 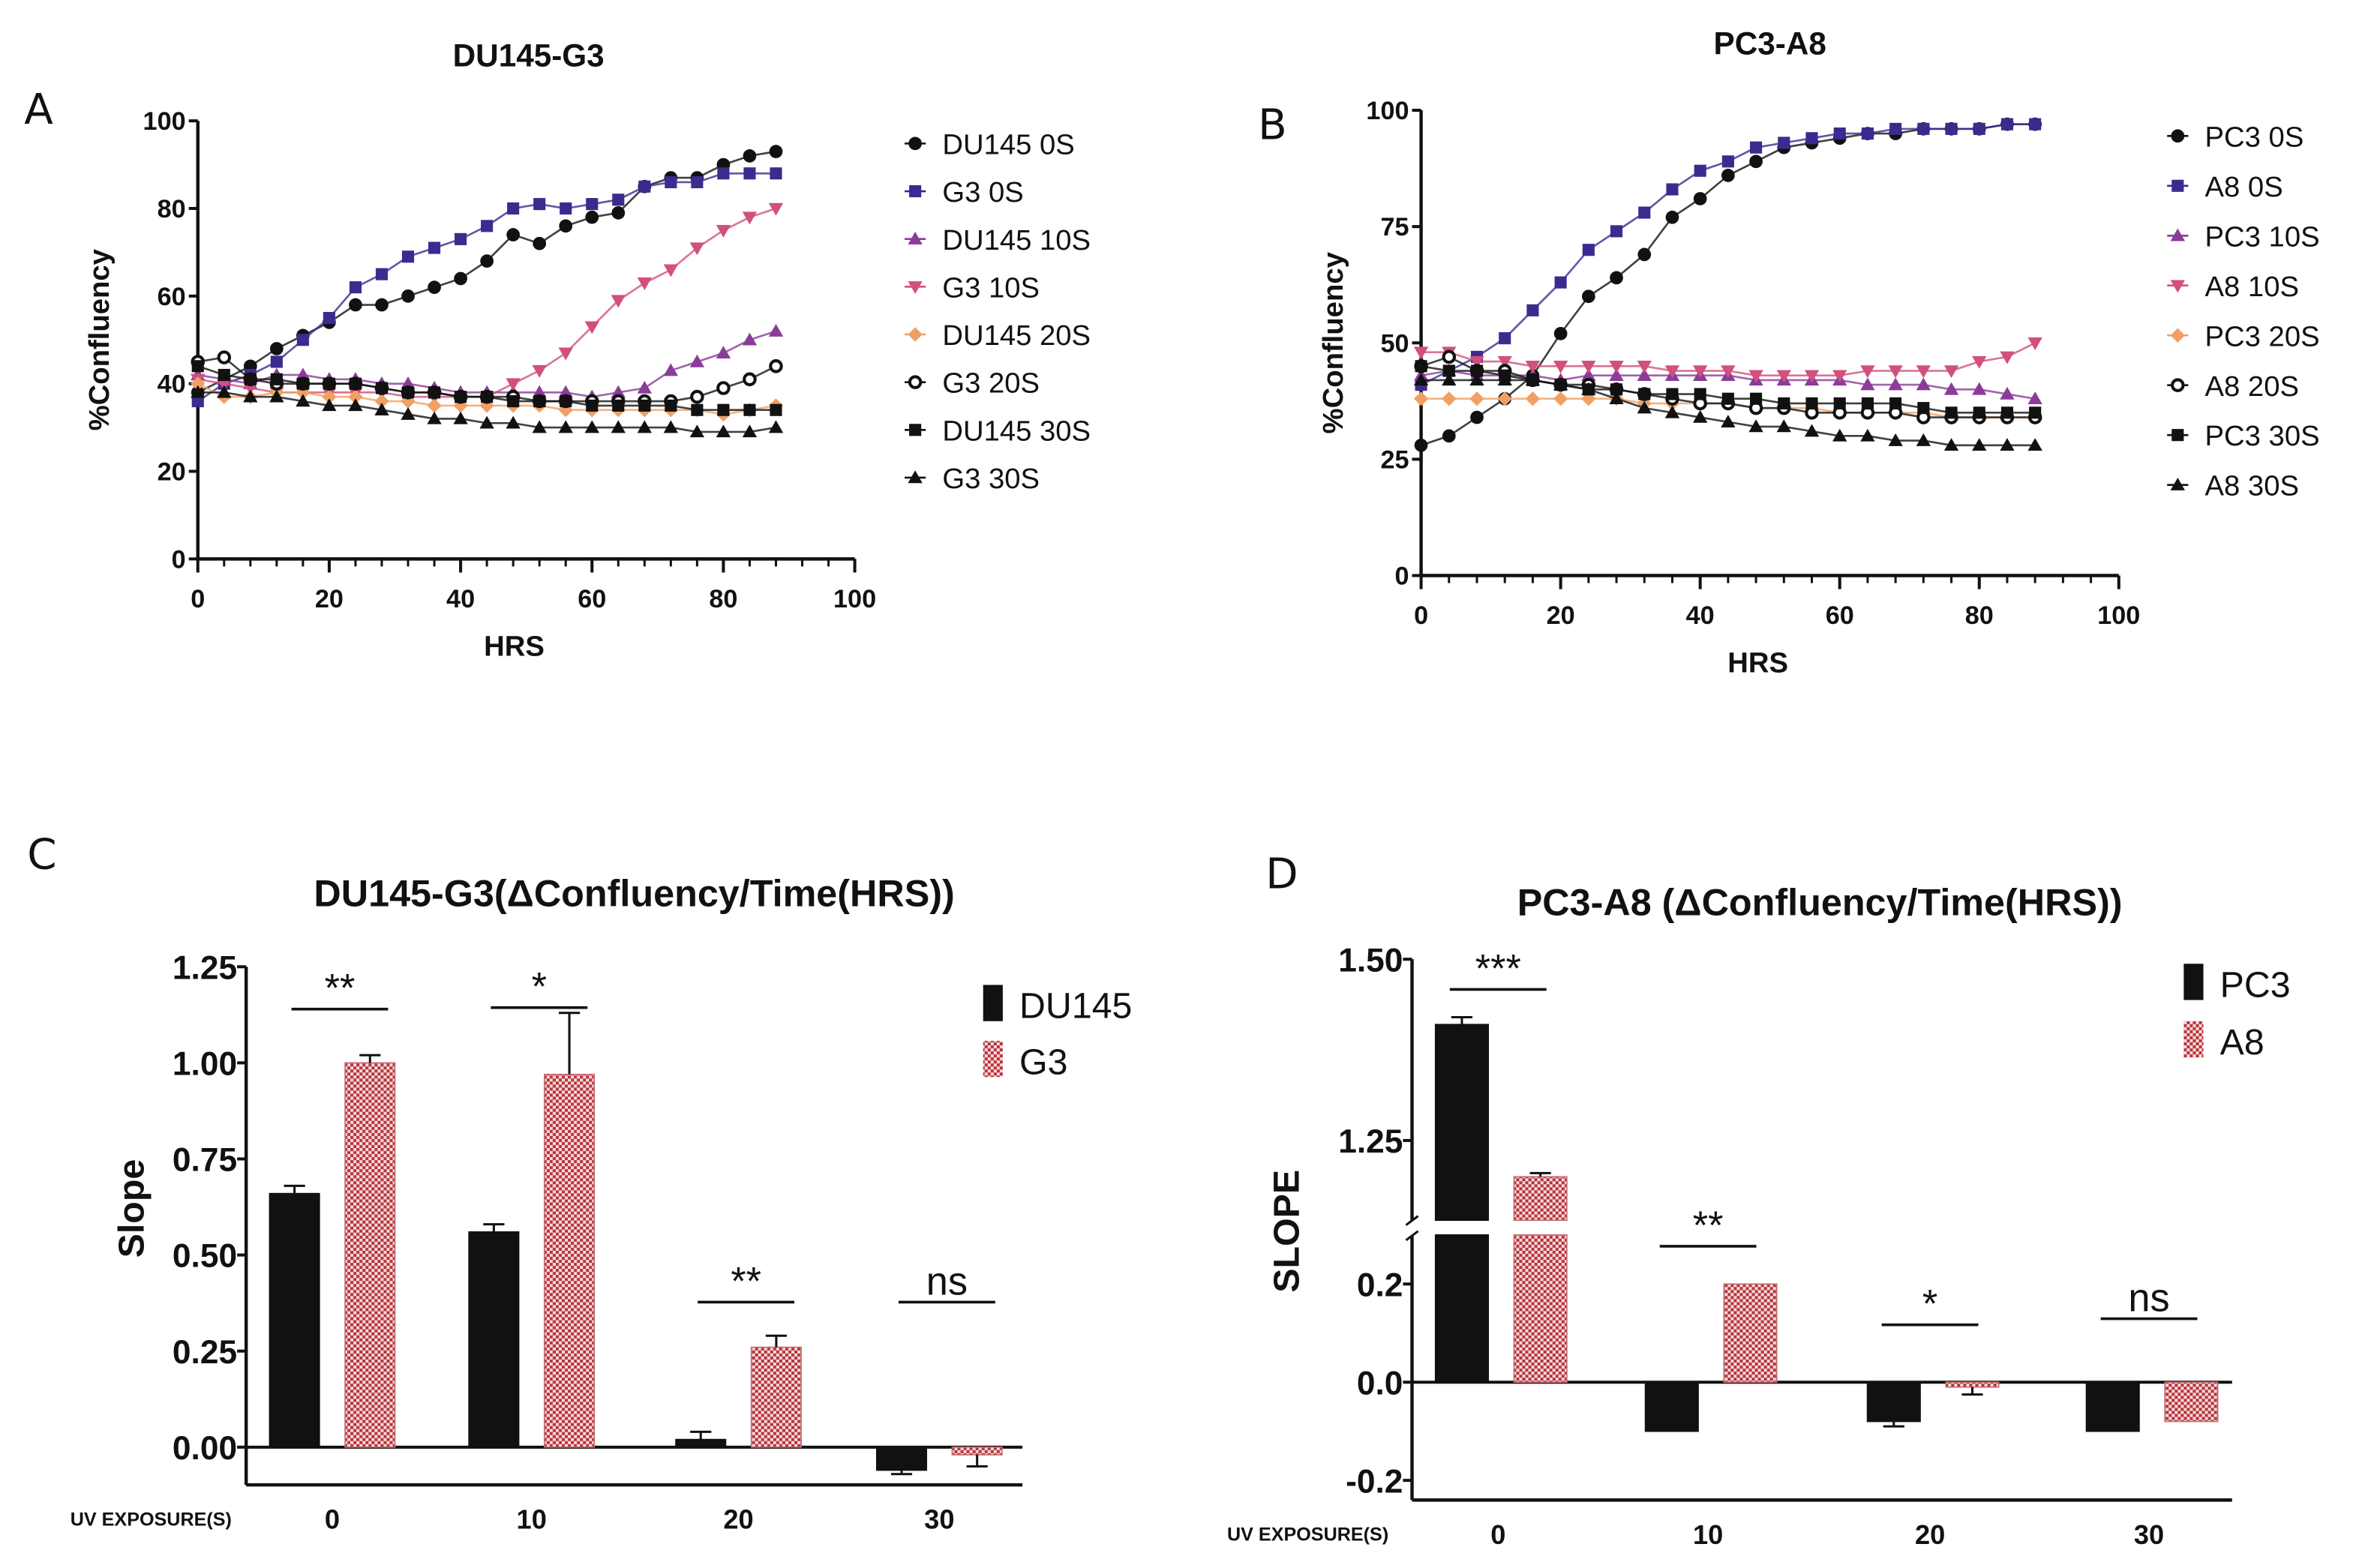 I want to click on x-axis-label: HRS, so click(x=1758, y=663).